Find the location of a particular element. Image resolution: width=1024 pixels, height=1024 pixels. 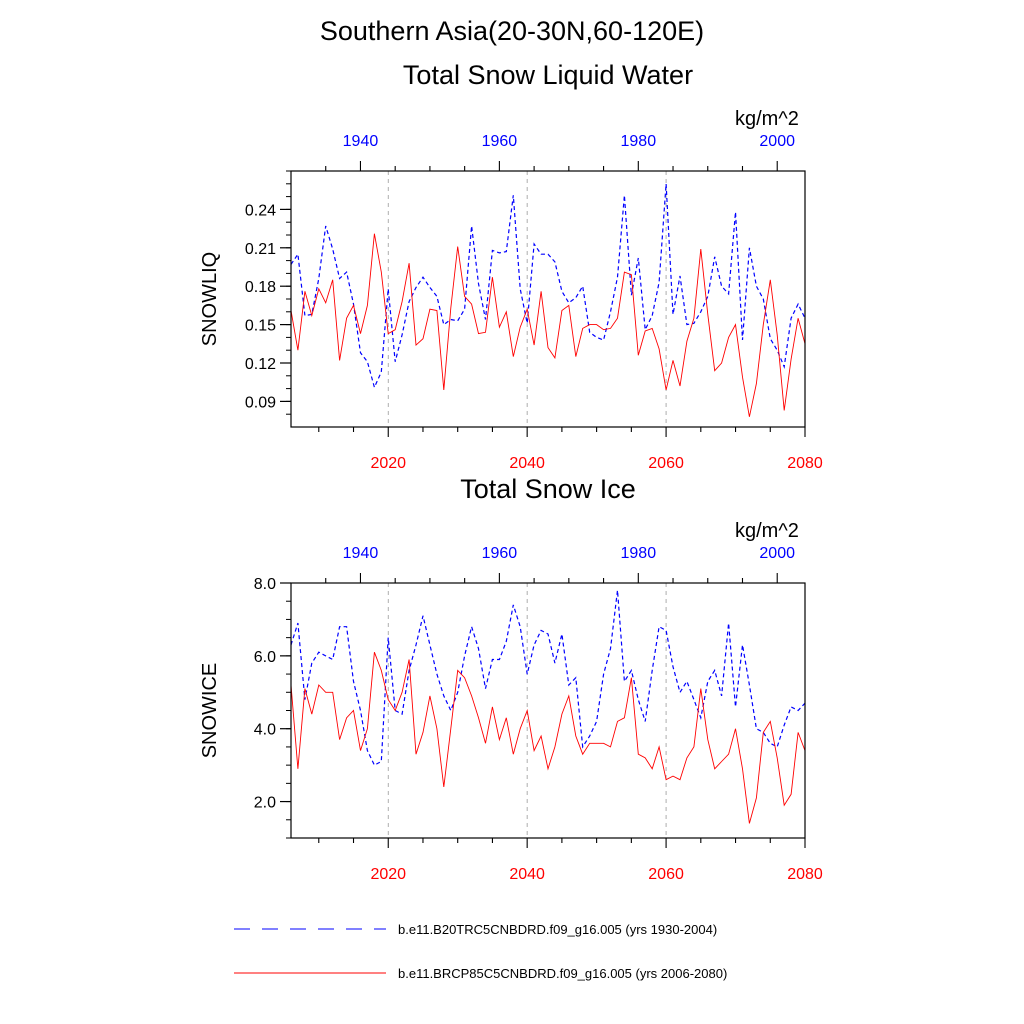

snowliq-bottom-tick-label: 2020 is located at coordinates (388, 463).